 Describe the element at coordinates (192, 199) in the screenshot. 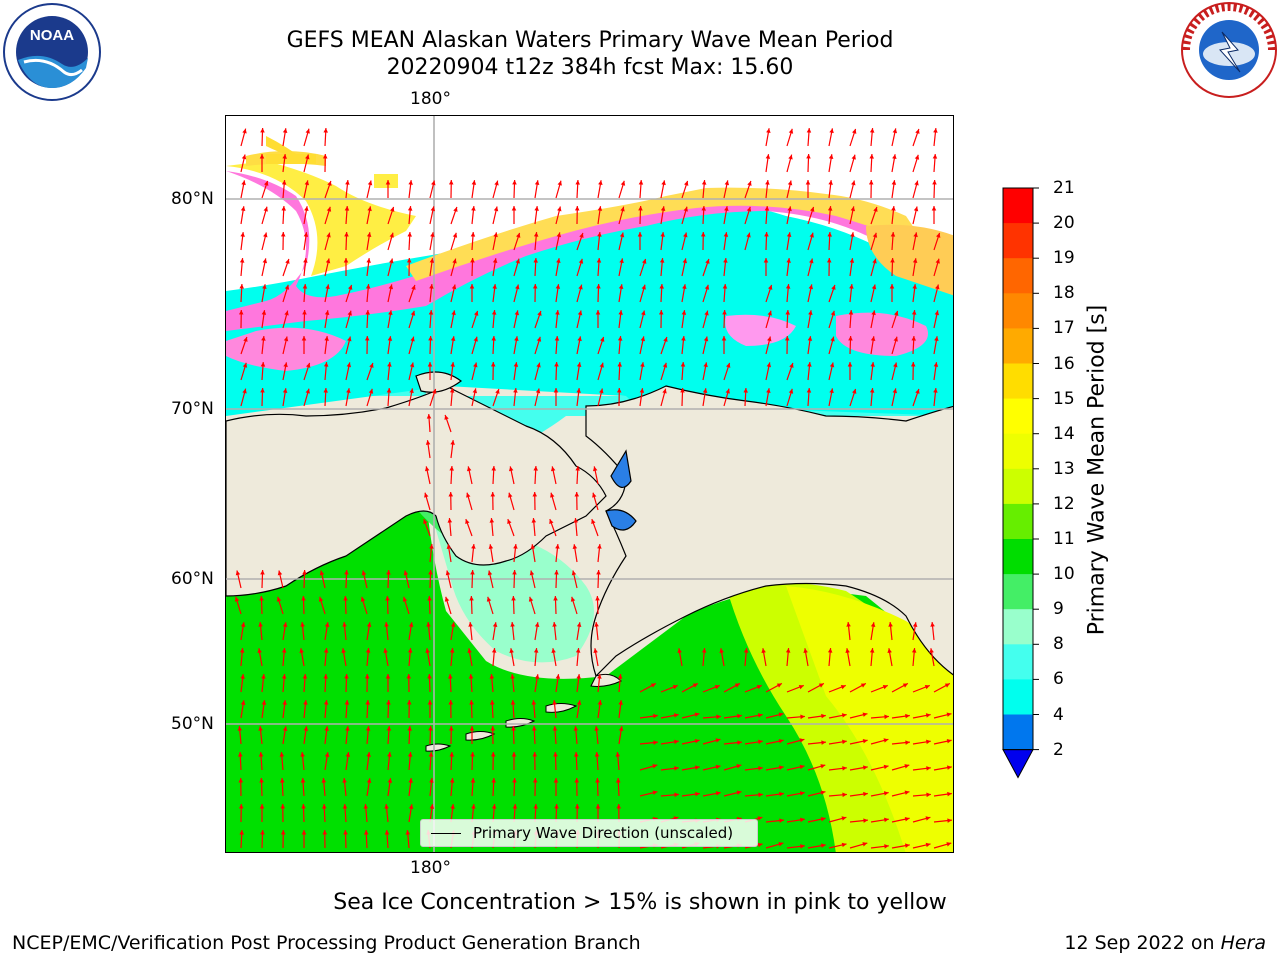

I see `lat-label-80: 80°N` at that location.